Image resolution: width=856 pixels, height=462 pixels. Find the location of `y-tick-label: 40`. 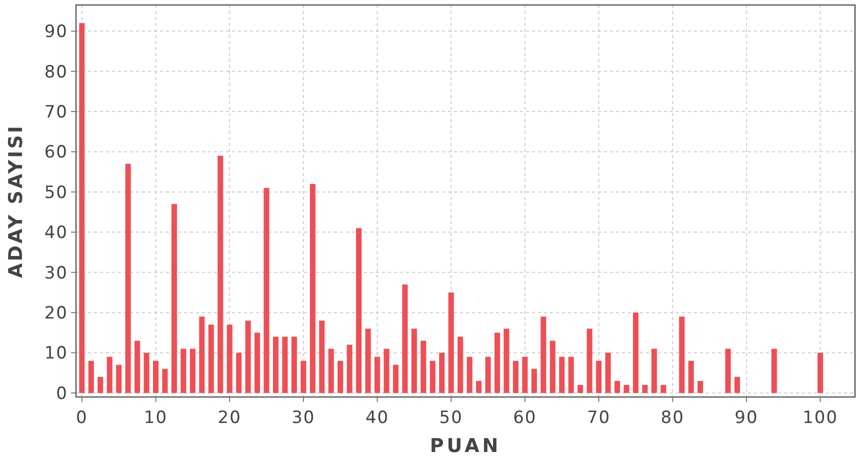

y-tick-label: 40 is located at coordinates (56, 233).